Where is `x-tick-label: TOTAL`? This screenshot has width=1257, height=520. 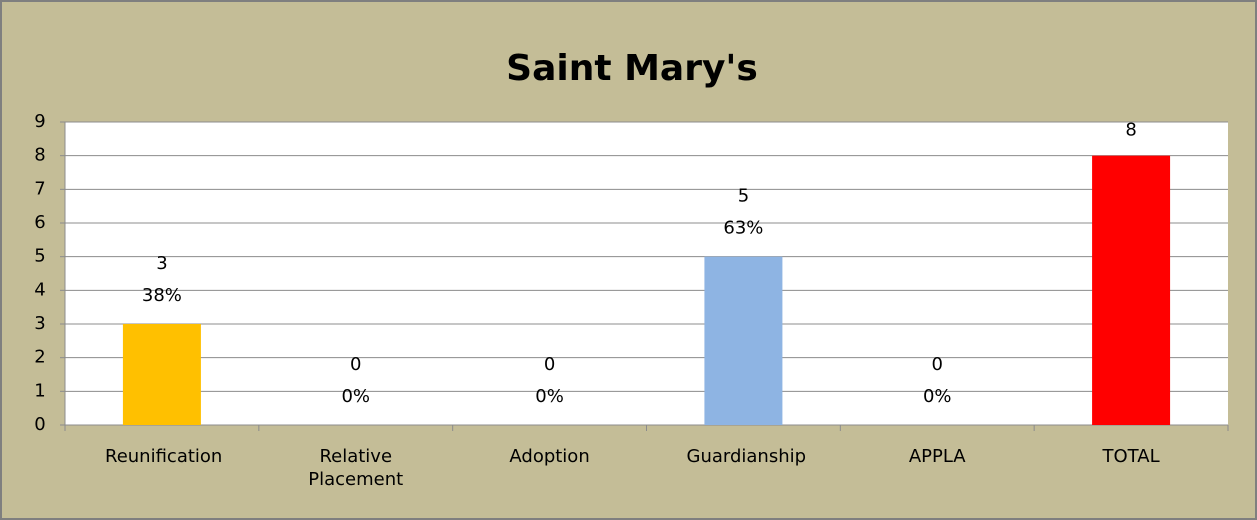 x-tick-label: TOTAL is located at coordinates (1131, 456).